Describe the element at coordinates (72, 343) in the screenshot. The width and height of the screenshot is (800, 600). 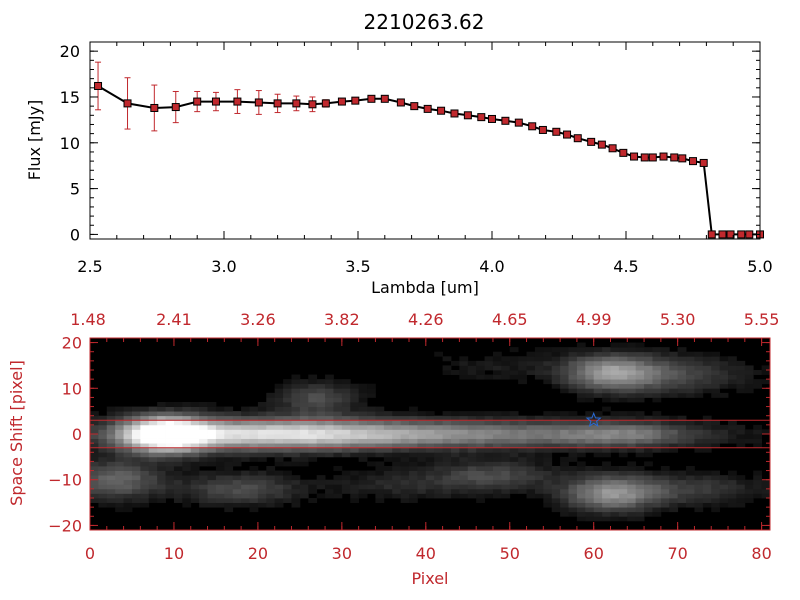
I see `shift-tick-label: 20` at that location.